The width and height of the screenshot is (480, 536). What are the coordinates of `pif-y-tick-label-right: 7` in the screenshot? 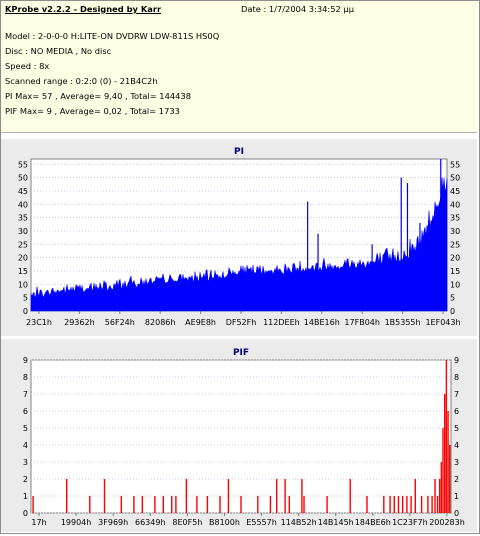 It's located at (456, 394).